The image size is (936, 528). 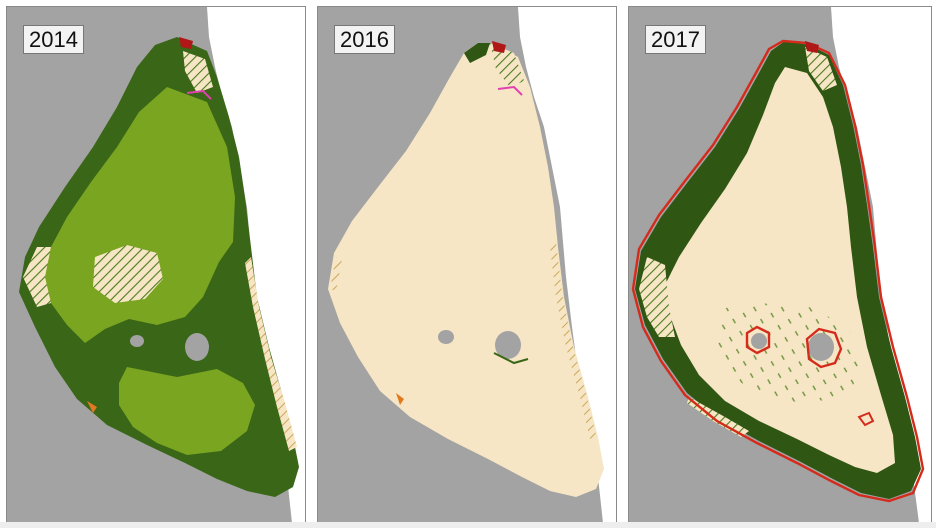 I want to click on medium-seagrass-south, so click(x=187, y=411).